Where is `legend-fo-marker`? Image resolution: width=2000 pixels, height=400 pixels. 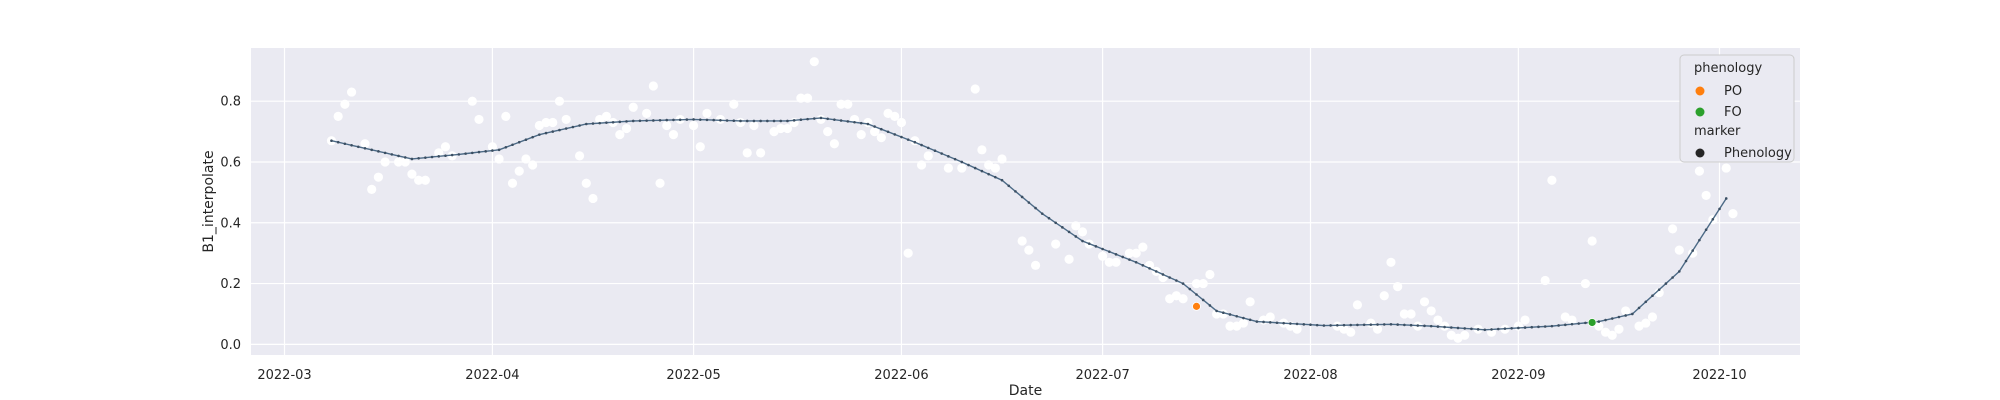
legend-fo-marker is located at coordinates (1700, 112).